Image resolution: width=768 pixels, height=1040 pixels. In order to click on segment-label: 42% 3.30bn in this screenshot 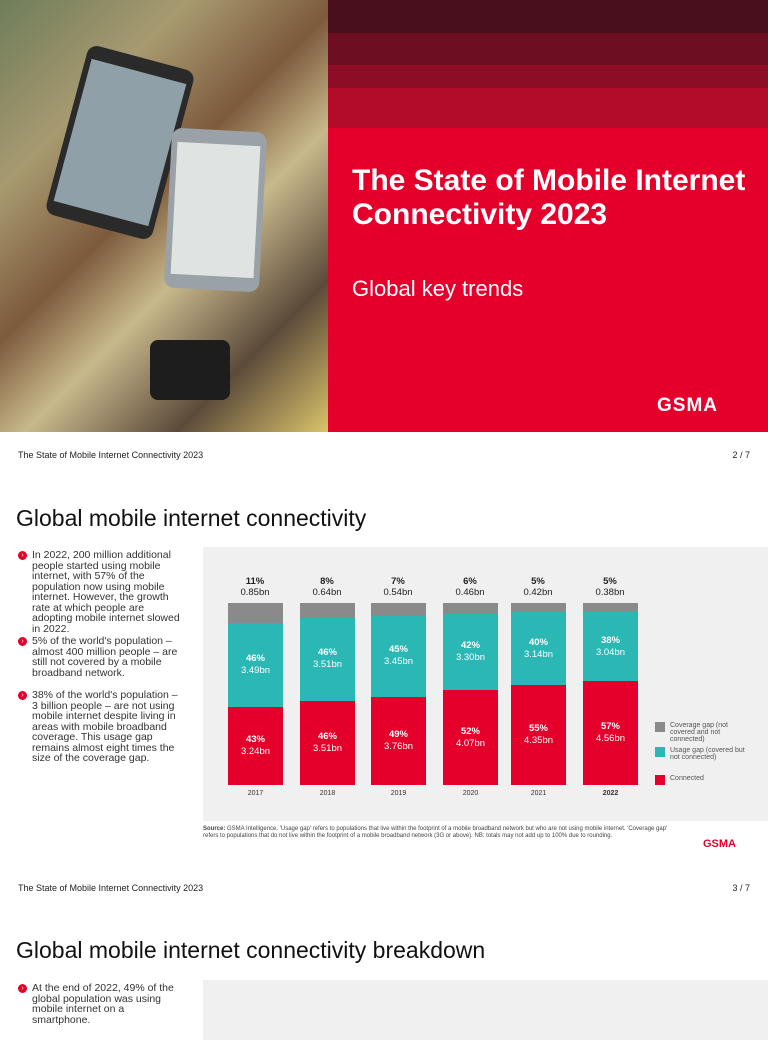, I will do `click(470, 652)`.